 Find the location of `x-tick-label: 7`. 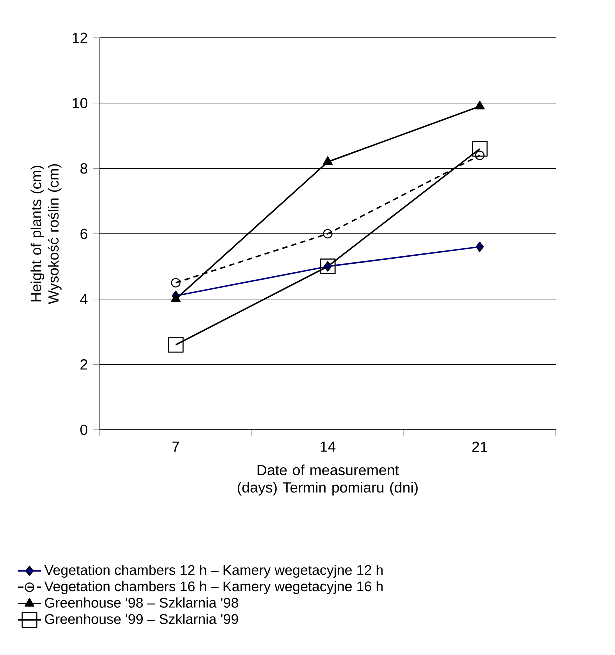

x-tick-label: 7 is located at coordinates (176, 447).